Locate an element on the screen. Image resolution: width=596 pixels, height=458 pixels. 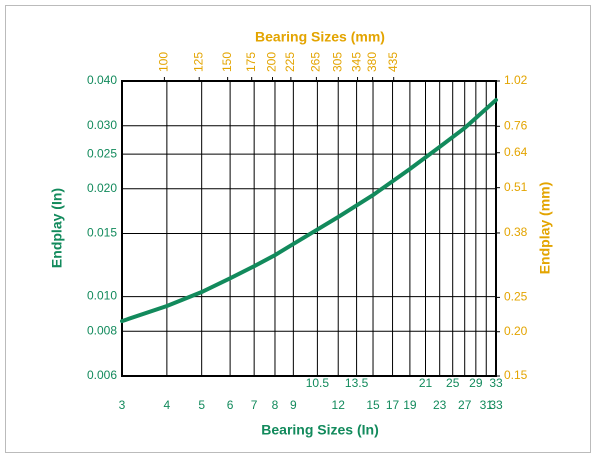
x-tick-label-upper: 29 is located at coordinates (476, 383).